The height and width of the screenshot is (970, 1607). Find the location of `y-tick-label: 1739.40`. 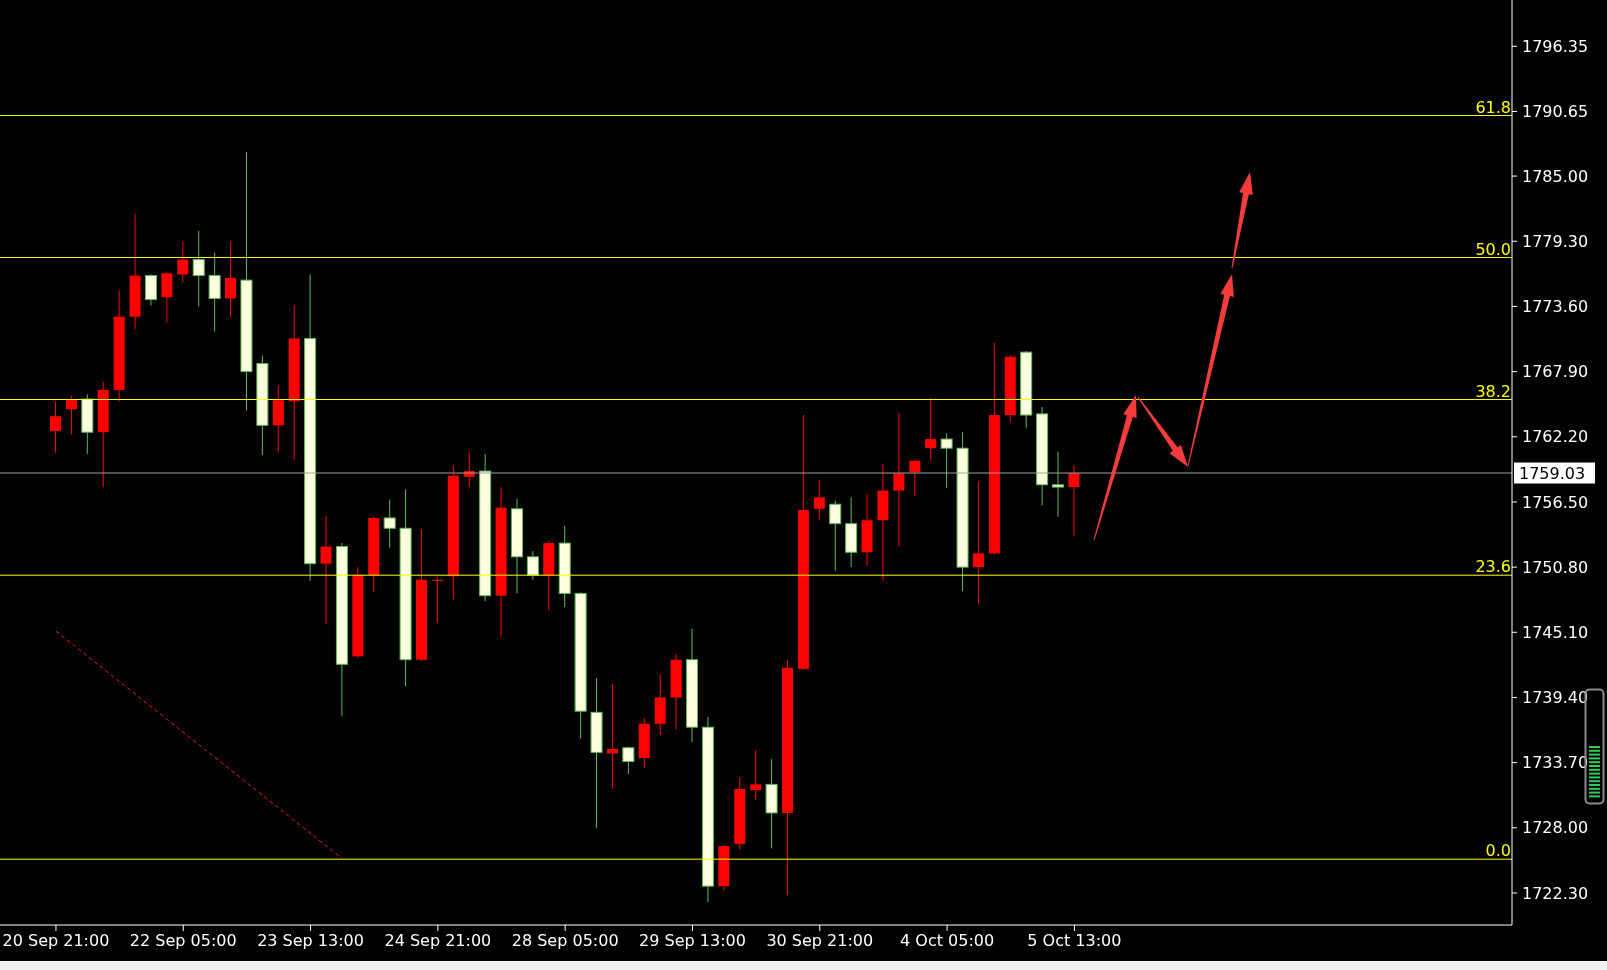

y-tick-label: 1739.40 is located at coordinates (1555, 698).